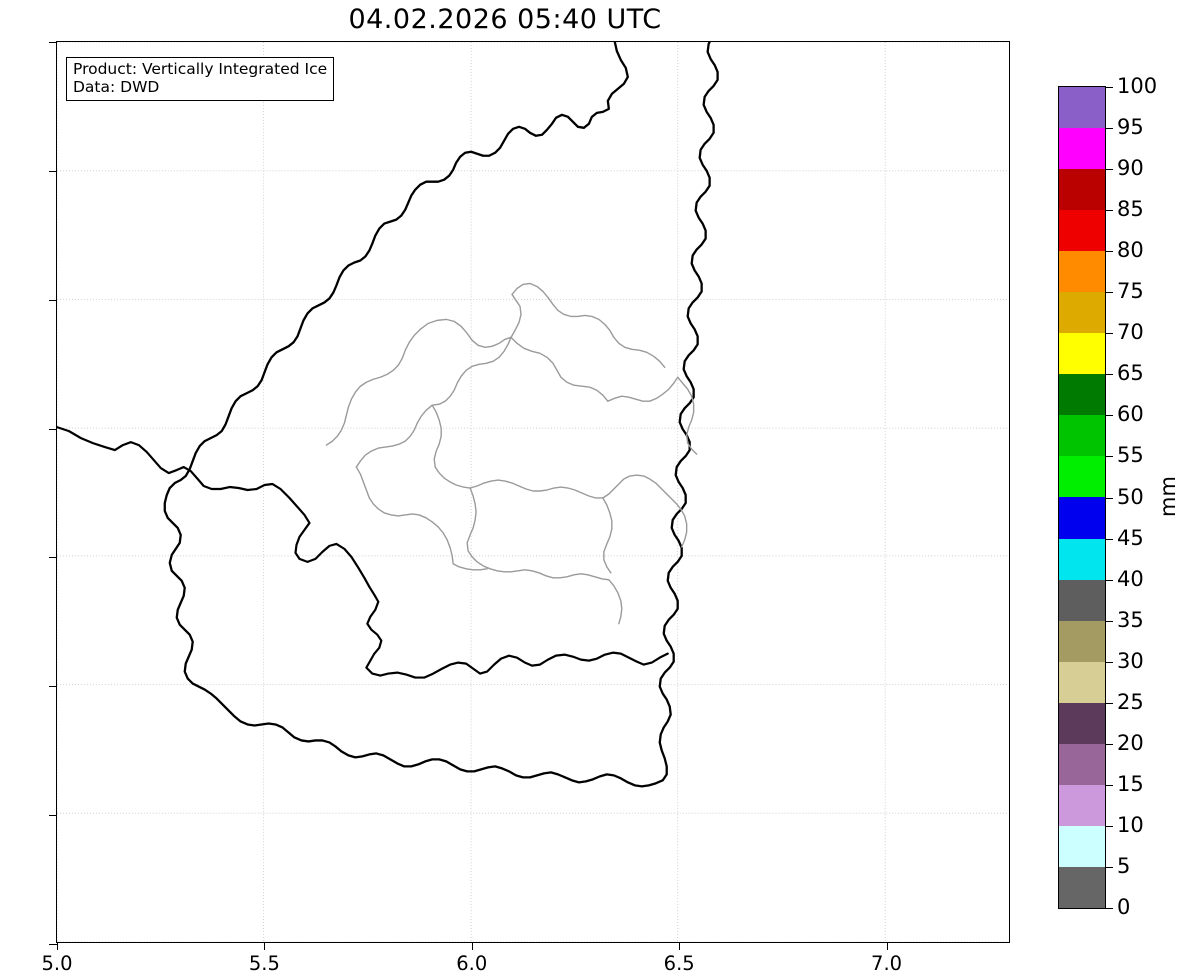 This screenshot has width=1193, height=976. What do you see at coordinates (1130, 168) in the screenshot?
I see `colorbar-tick-label: 90` at bounding box center [1130, 168].